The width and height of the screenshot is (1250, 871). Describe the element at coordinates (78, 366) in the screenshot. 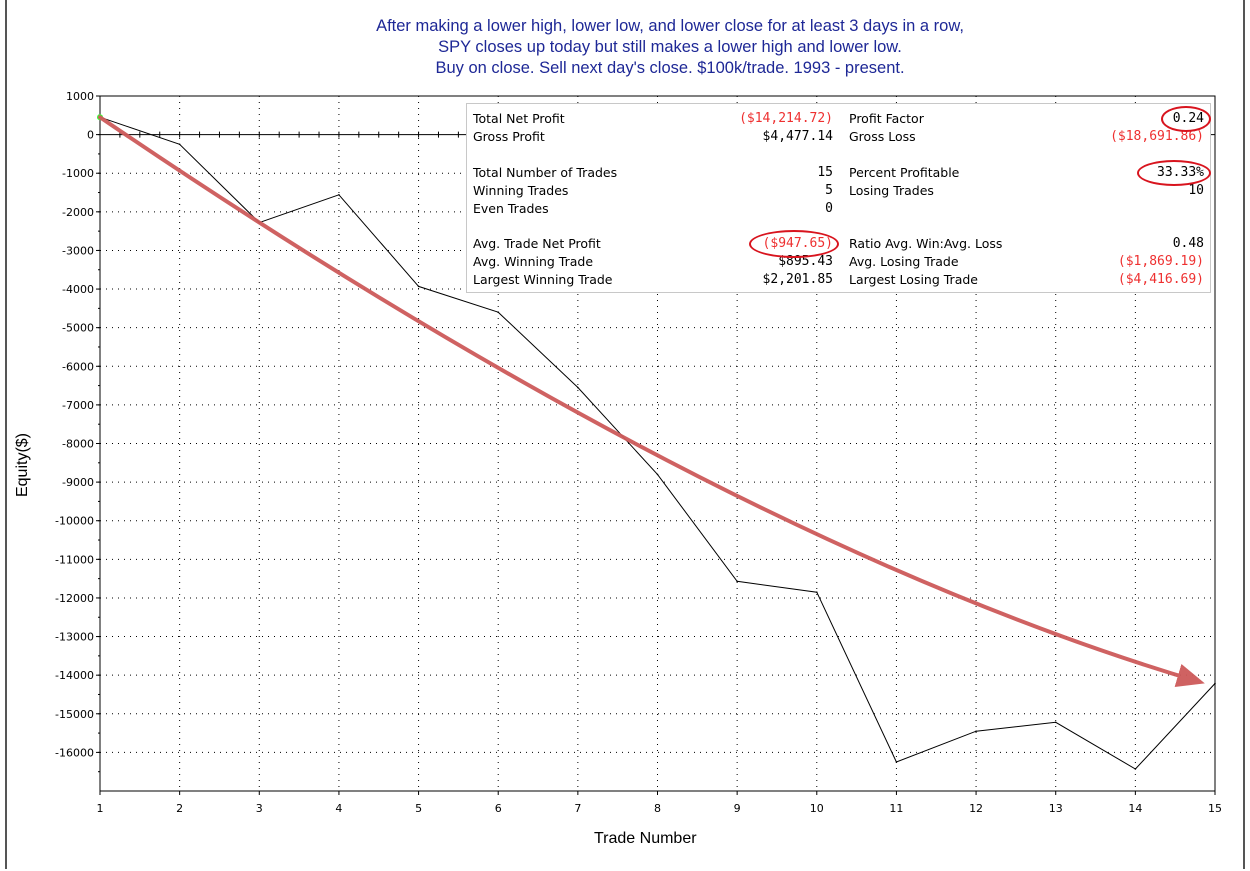

I see `y-tick-label: -6000` at that location.